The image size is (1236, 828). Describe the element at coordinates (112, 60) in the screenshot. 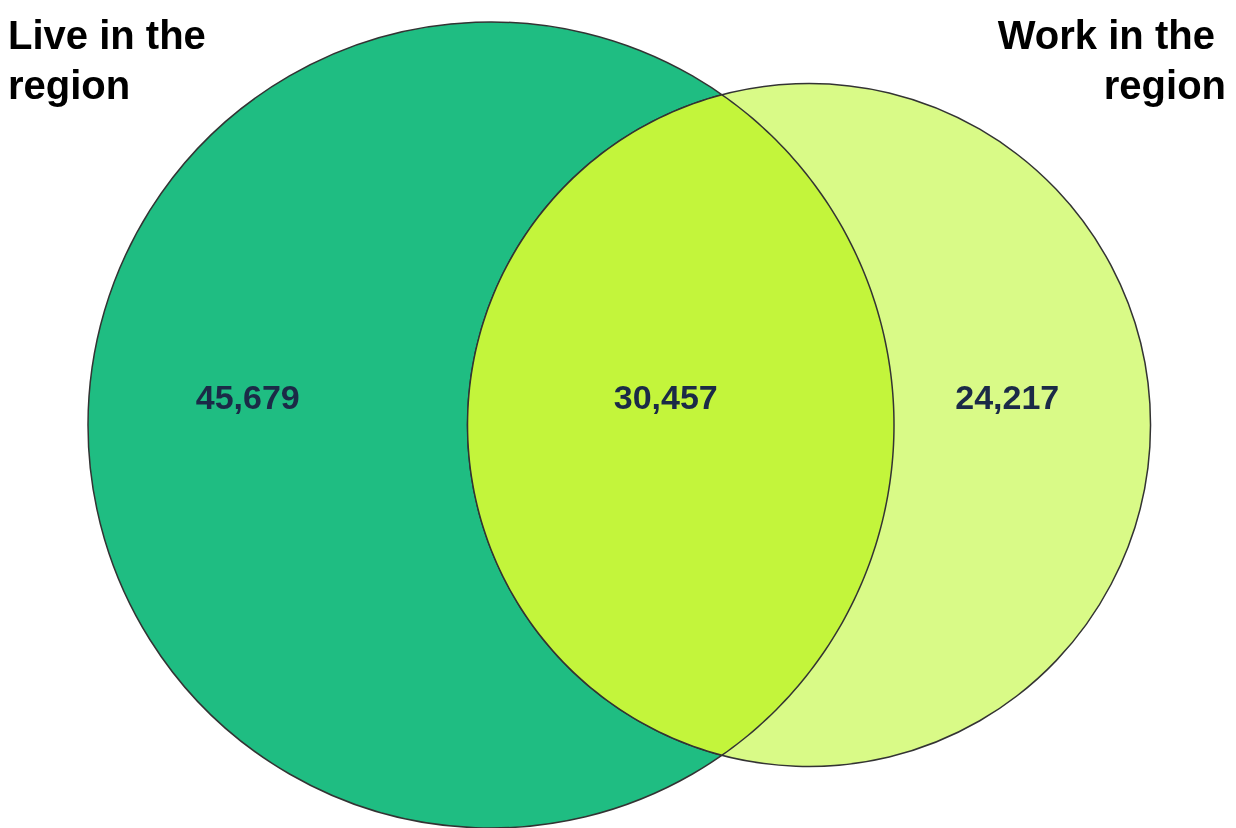

I see `text: Live in the region` at that location.